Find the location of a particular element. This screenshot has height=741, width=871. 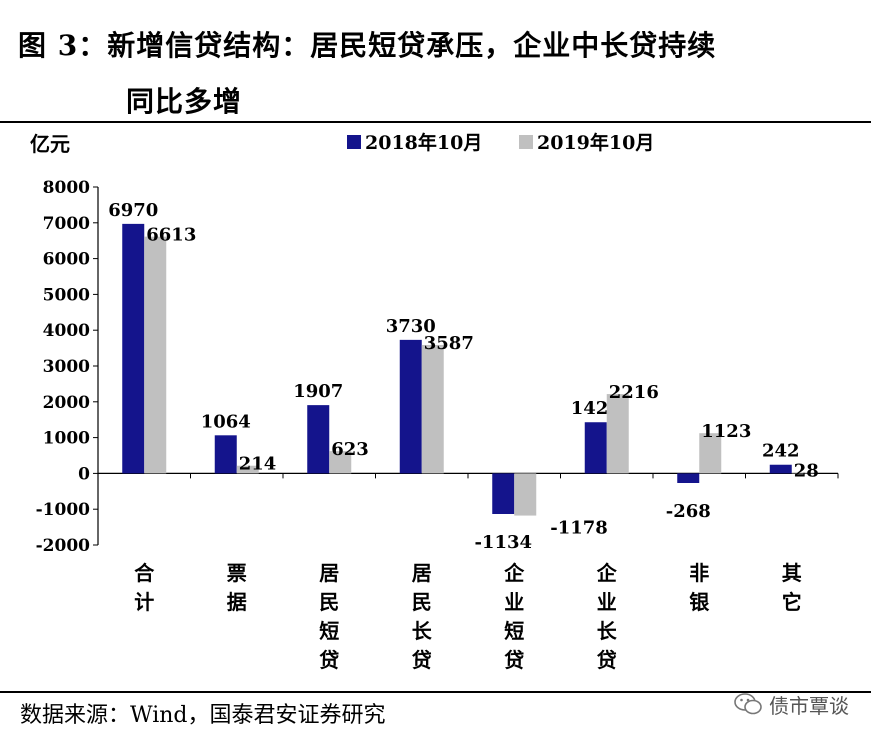

watermark: 债市覃谈 is located at coordinates (791, 704).